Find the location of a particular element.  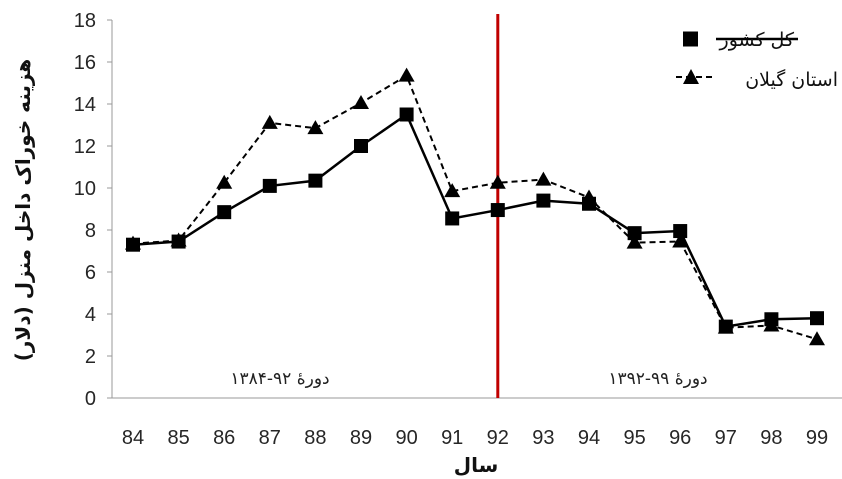

x-tick-label: 94 is located at coordinates (589, 438).